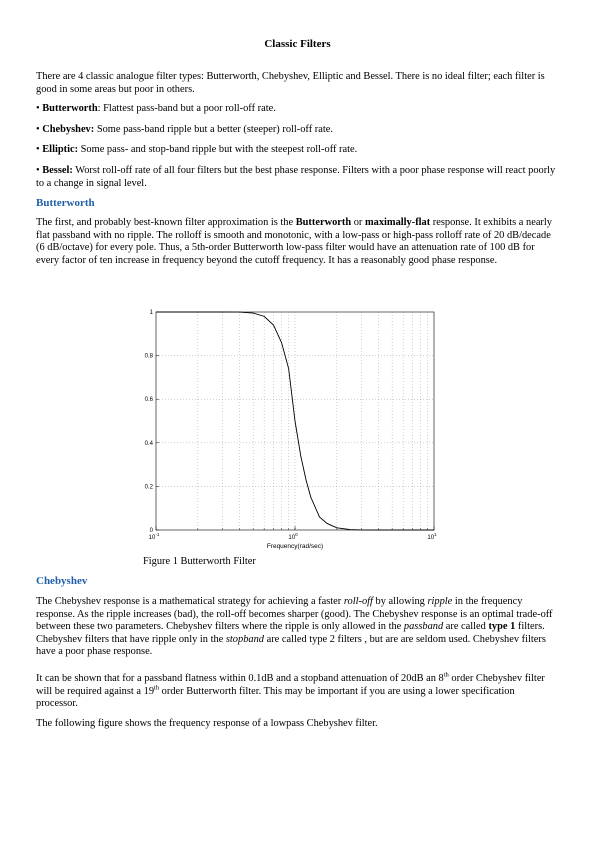 This screenshot has height=842, width=595. Describe the element at coordinates (244, 639) in the screenshot. I see `italic-run: stopband` at that location.